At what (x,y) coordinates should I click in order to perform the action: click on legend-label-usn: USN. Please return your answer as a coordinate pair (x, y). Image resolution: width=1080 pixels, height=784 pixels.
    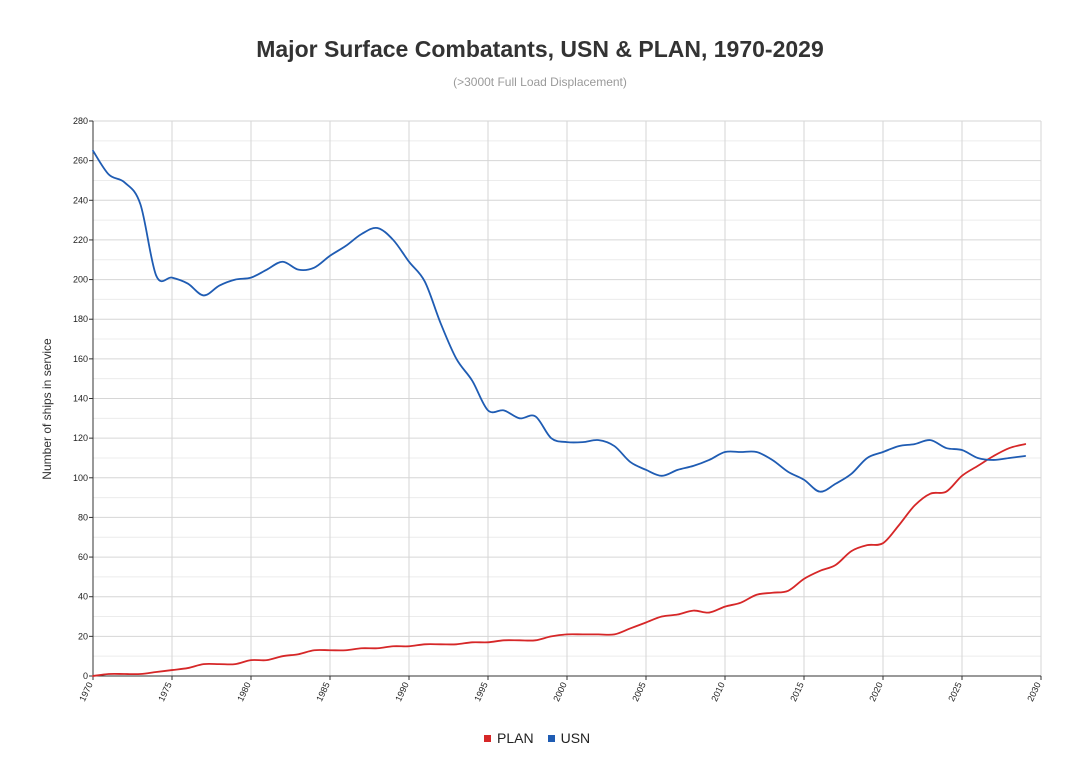
    Looking at the image, I should click on (575, 738).